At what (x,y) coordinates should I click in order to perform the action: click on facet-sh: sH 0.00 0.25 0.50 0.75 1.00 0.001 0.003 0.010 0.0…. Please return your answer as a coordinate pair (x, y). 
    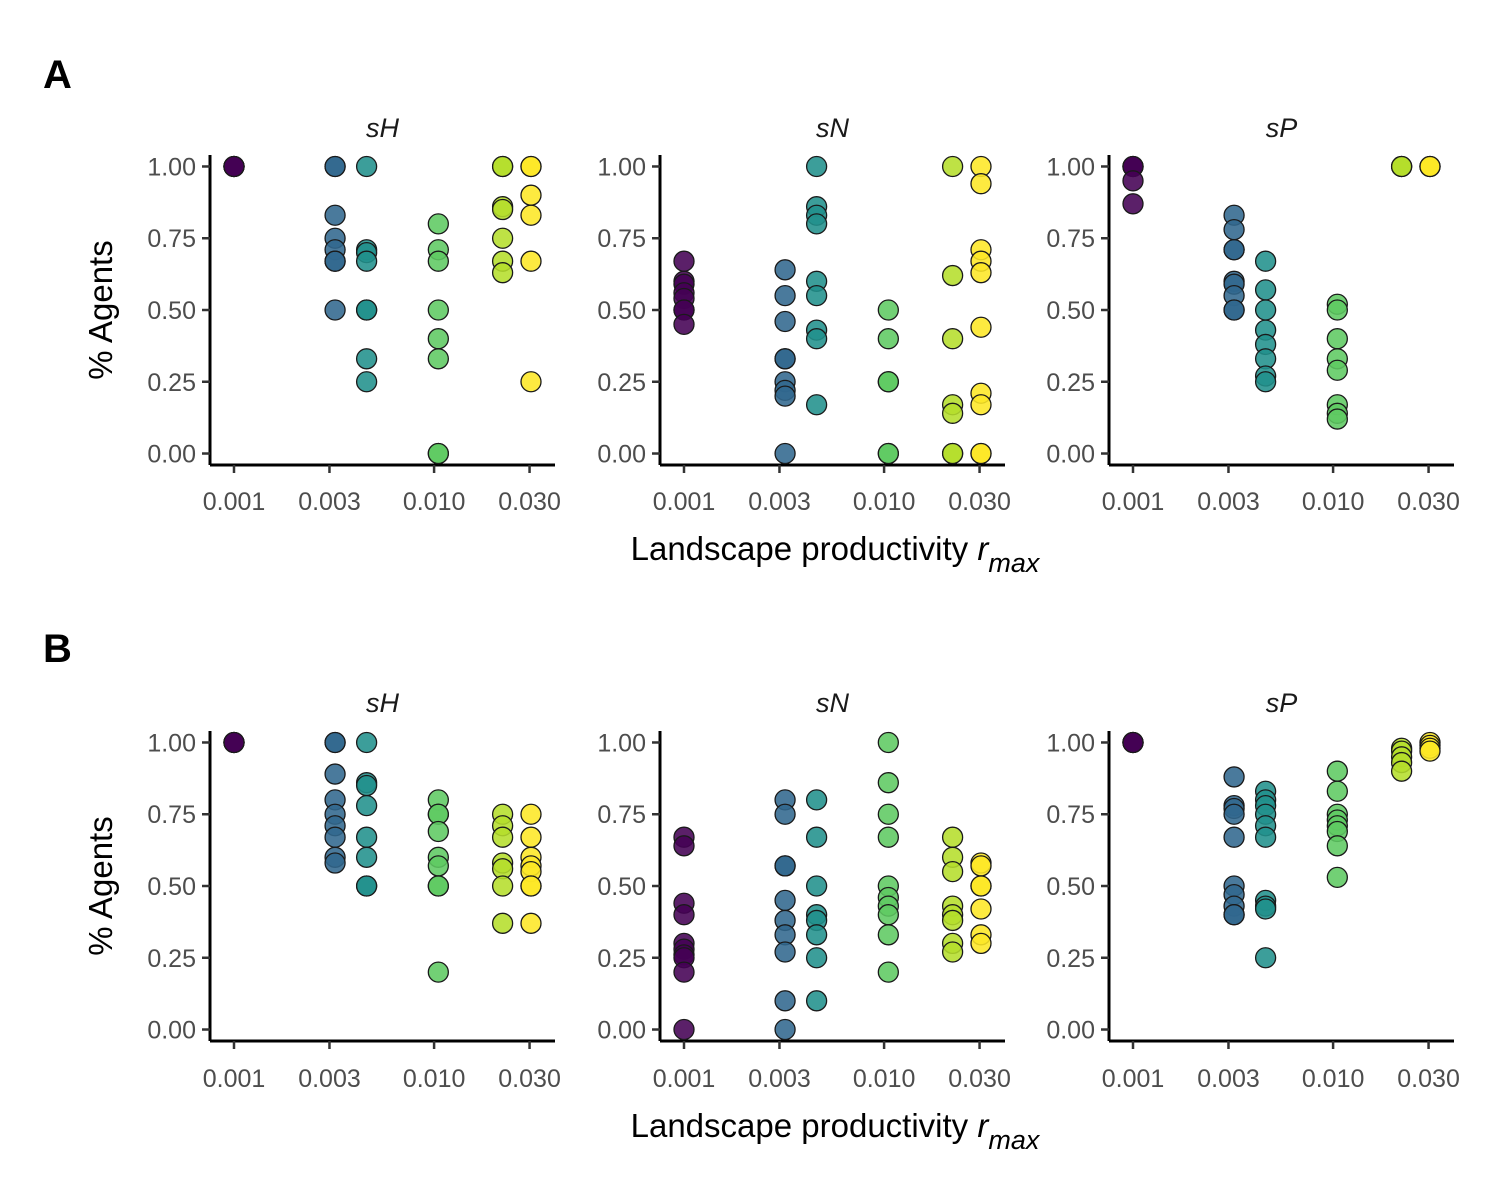
    Looking at the image, I should click on (354, 890).